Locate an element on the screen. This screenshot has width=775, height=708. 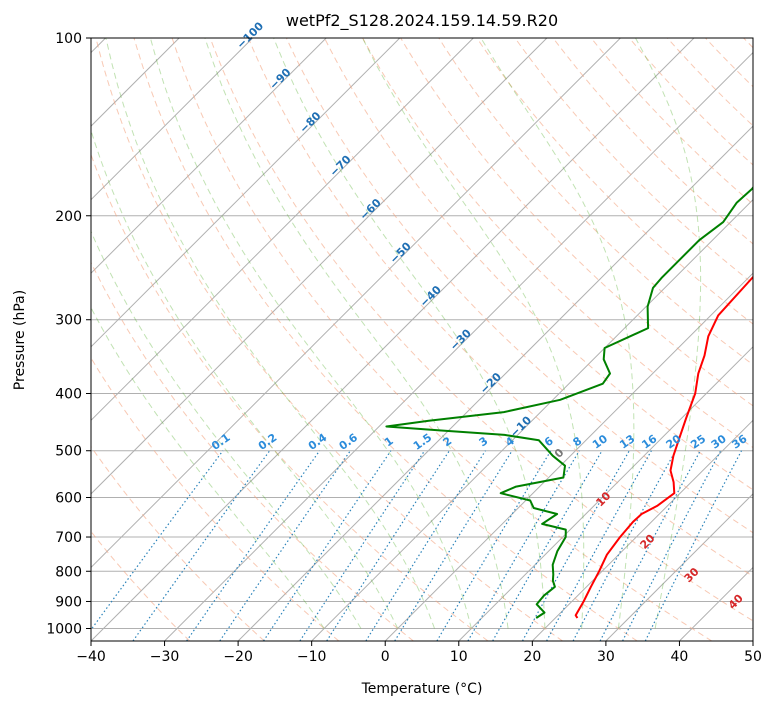
chart-title: wetPf2_S128.2024.159.14.59.R20 is located at coordinates (422, 21).